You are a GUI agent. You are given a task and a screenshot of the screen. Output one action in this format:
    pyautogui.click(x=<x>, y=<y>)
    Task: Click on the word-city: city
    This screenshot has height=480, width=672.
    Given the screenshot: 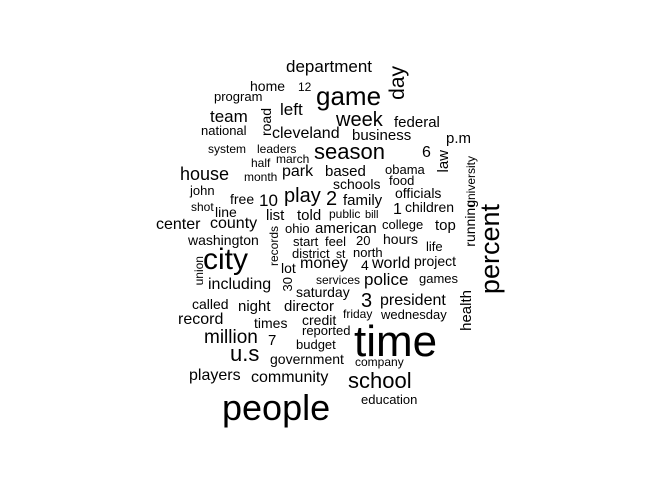 What is the action you would take?
    pyautogui.click(x=225, y=259)
    